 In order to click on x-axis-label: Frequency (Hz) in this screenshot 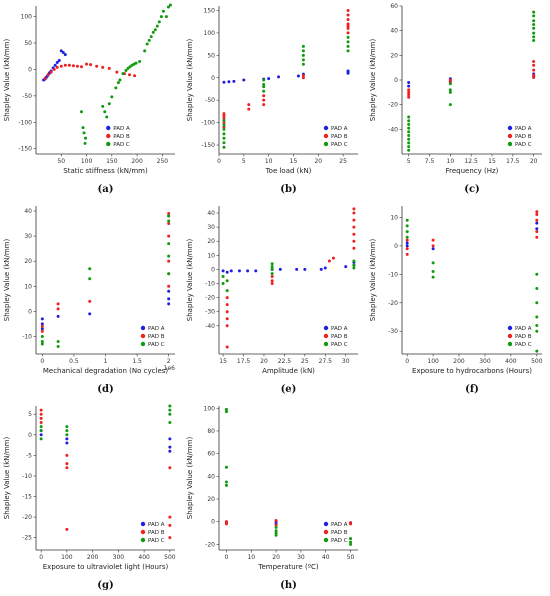, I will do `click(472, 171)`.